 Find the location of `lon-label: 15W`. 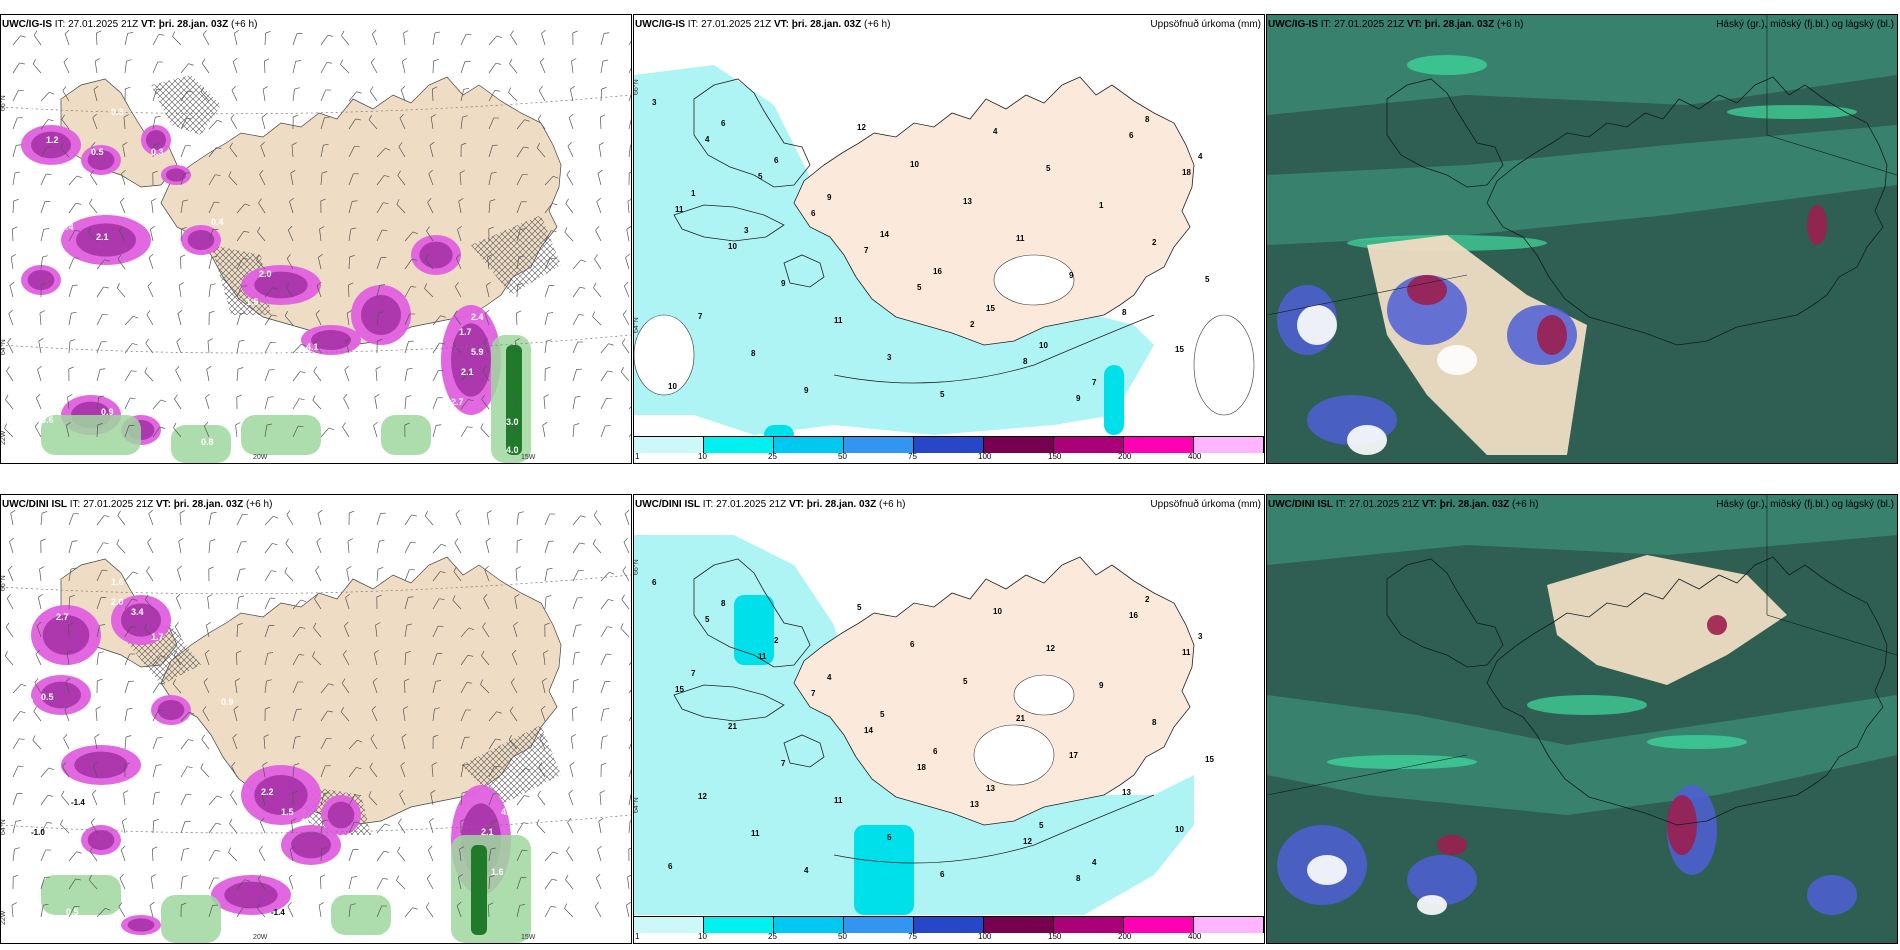

lon-label: 15W is located at coordinates (528, 937).